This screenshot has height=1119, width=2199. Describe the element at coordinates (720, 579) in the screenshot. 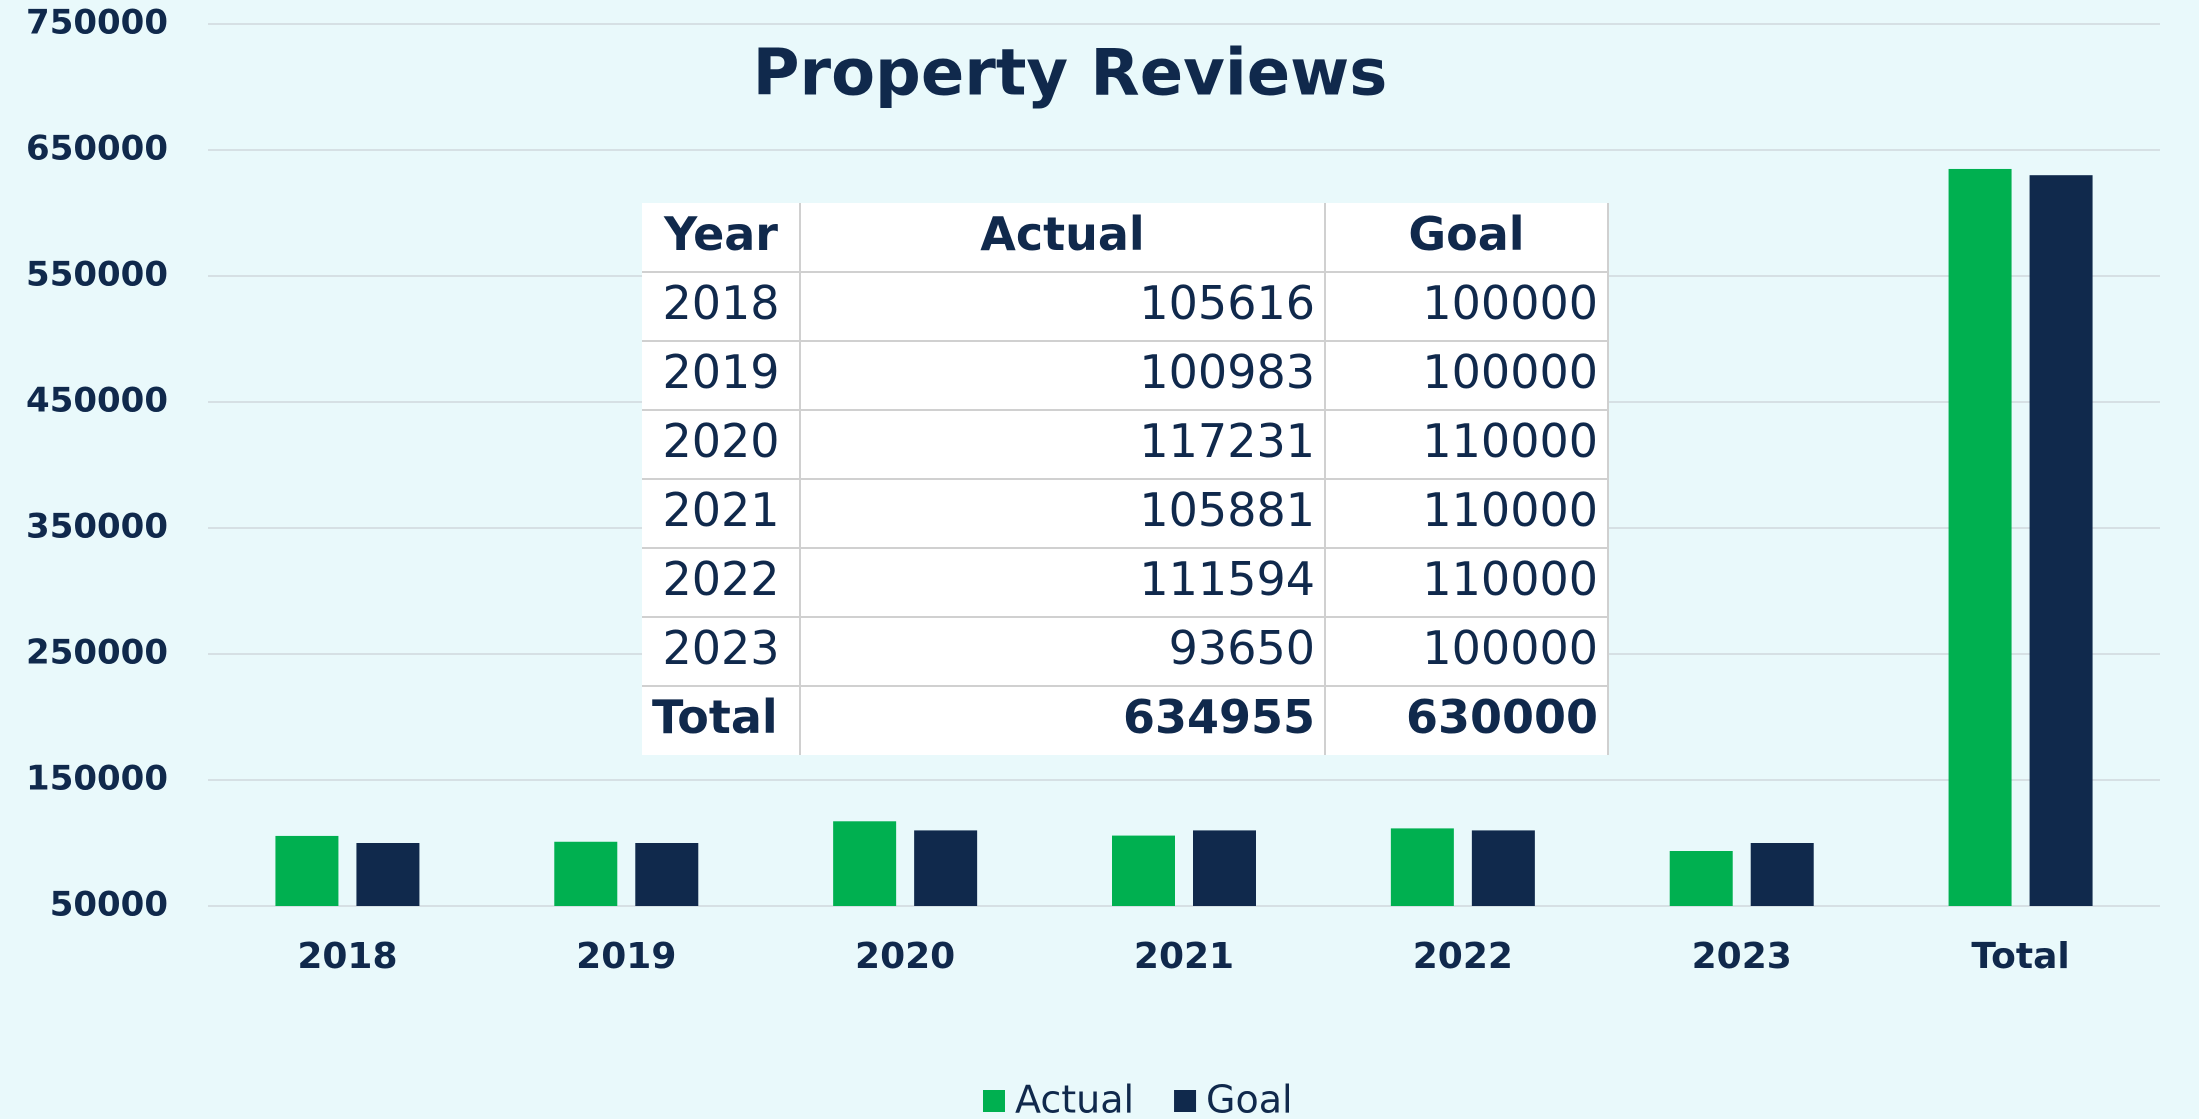

I see `table-cell: 2022` at that location.